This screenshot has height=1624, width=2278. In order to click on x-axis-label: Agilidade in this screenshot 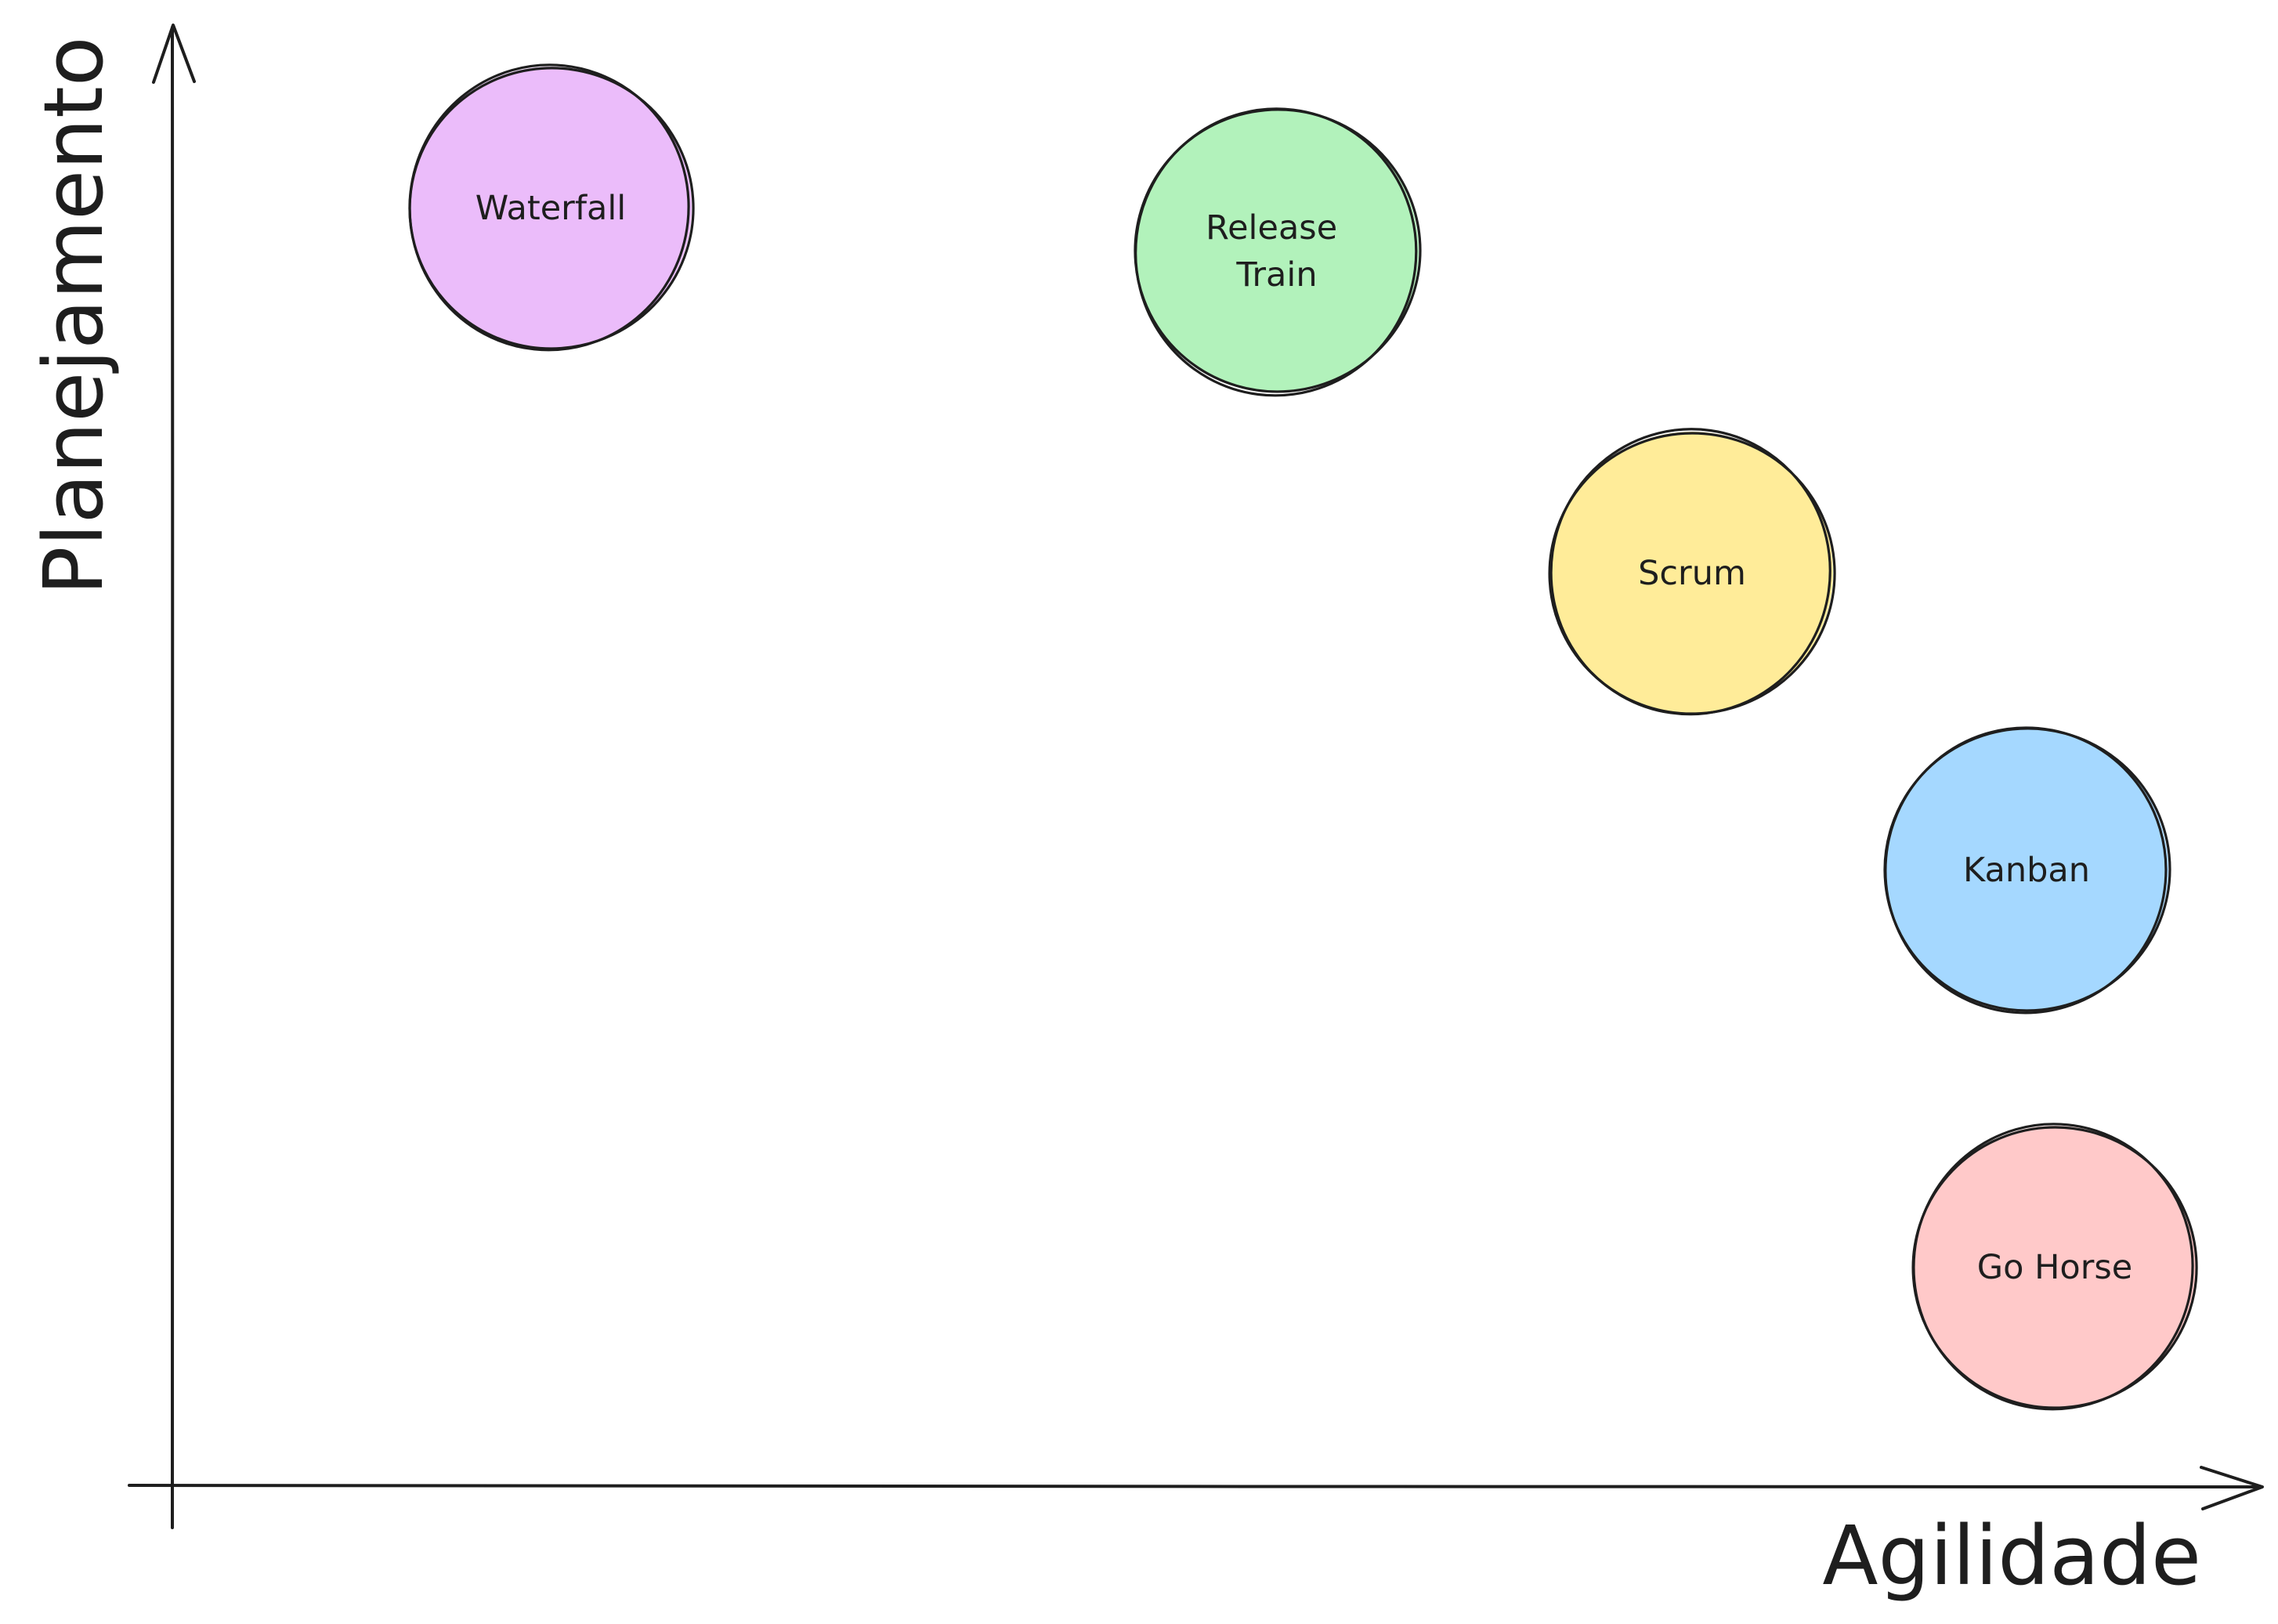, I will do `click(2012, 1556)`.